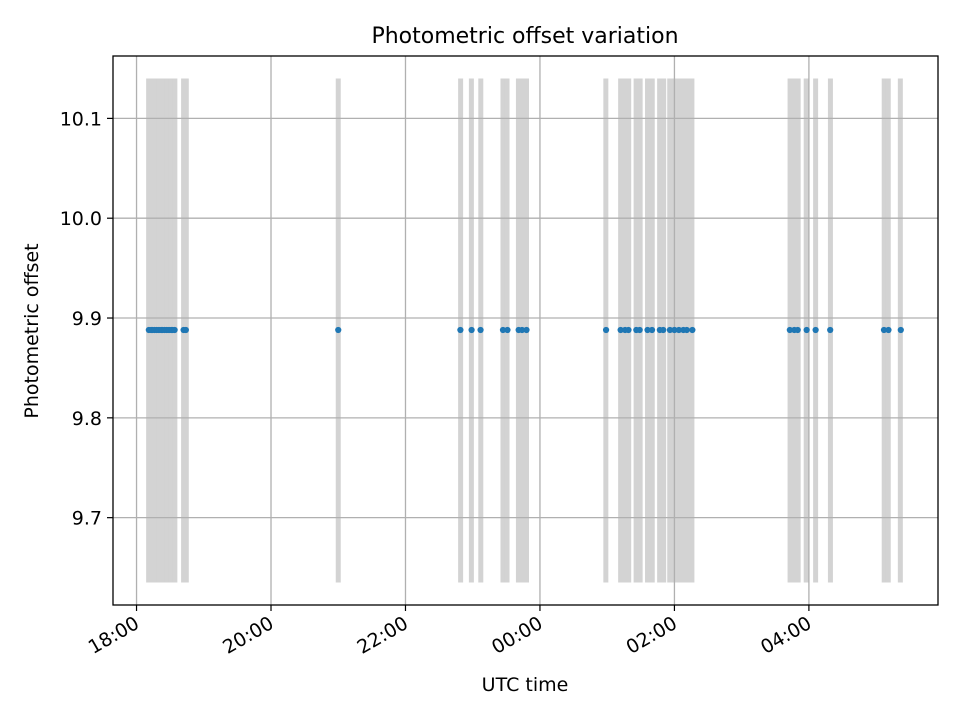 The height and width of the screenshot is (720, 960). Describe the element at coordinates (525, 685) in the screenshot. I see `x-axis-label: UTC time` at that location.